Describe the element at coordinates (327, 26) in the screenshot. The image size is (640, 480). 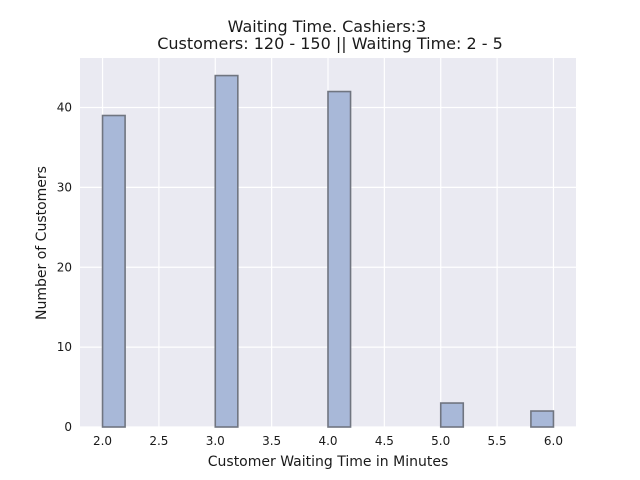
I see `chart-title: Waiting Time. Cashiers:3` at that location.